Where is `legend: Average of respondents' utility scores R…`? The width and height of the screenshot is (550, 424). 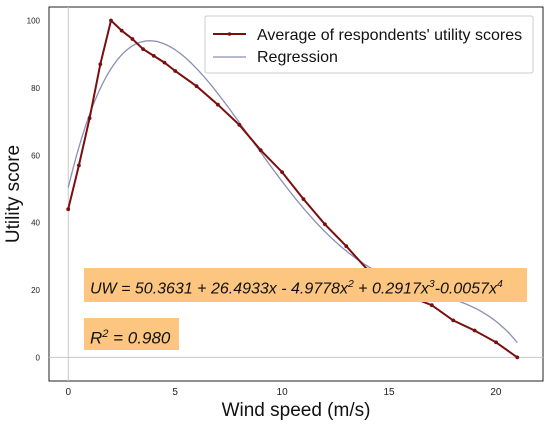 legend: Average of respondents' utility scores R… is located at coordinates (369, 44).